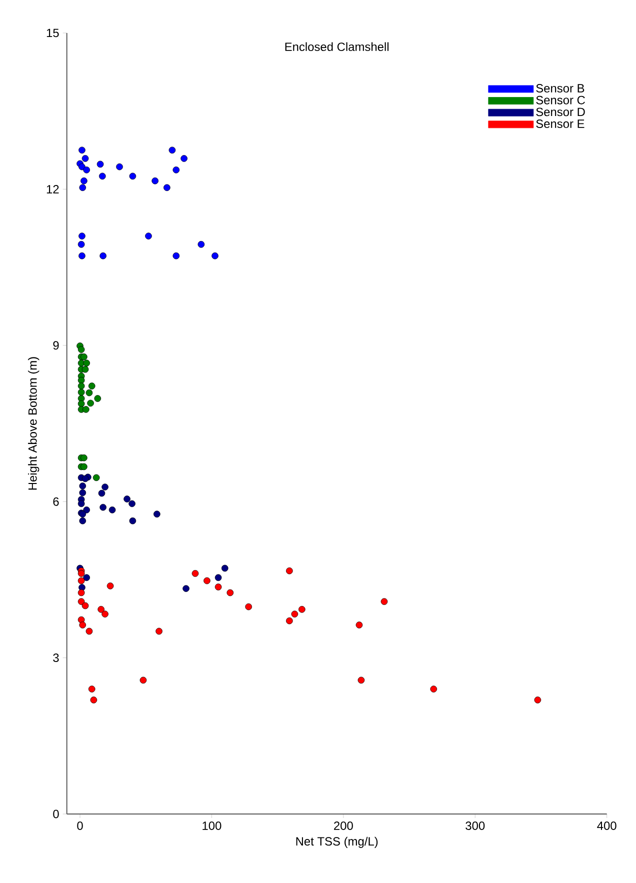  I want to click on x-tick-label: 300, so click(475, 826).